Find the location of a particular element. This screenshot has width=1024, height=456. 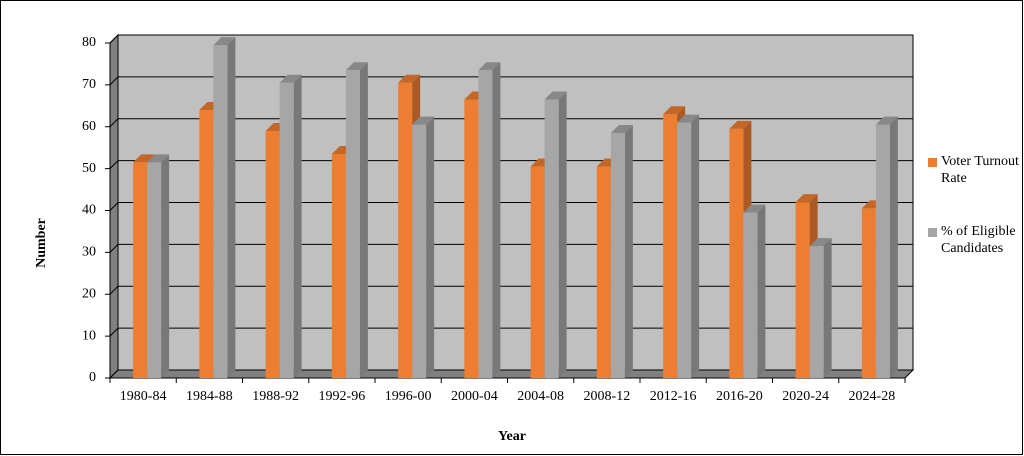

y-tick-label: 70 is located at coordinates (89, 84).